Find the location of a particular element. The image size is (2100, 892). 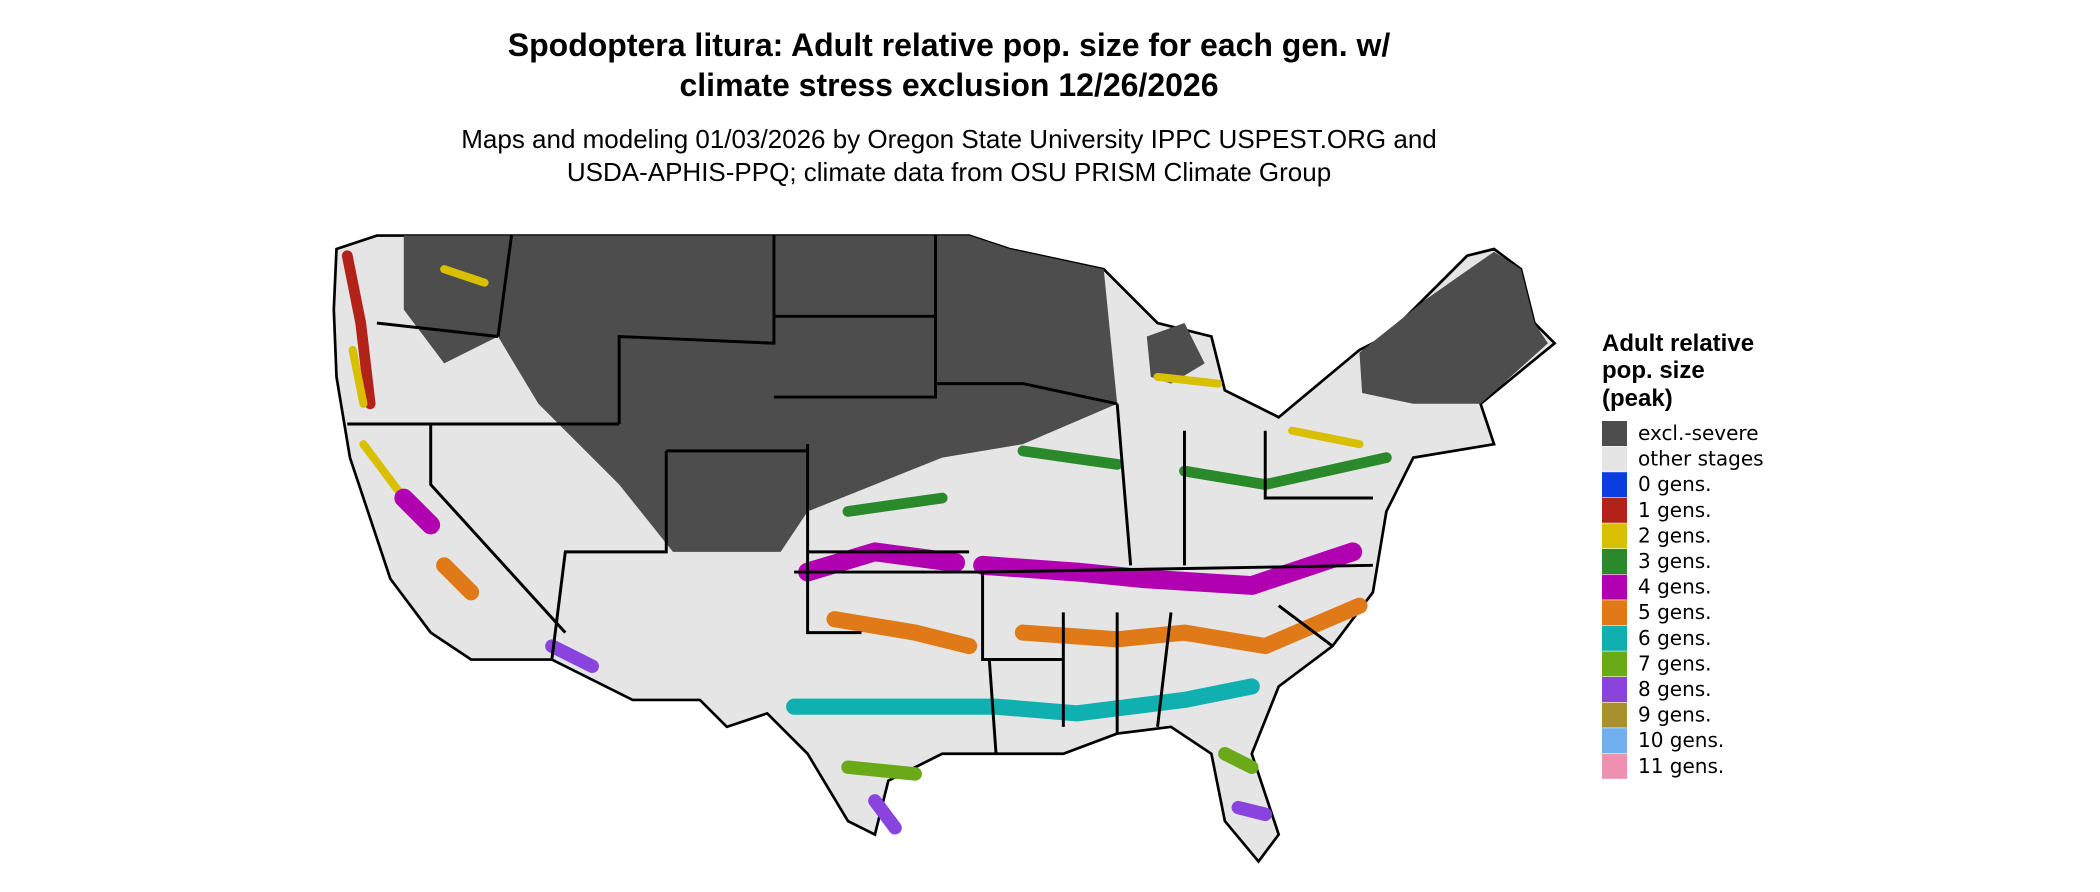

legend-label: 6 gens. is located at coordinates (1675, 638).